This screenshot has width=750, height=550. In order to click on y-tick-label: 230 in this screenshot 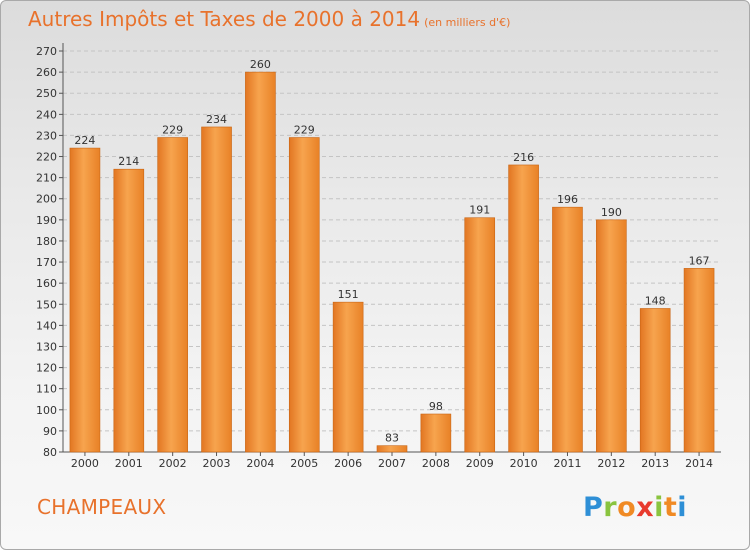, I will do `click(46, 135)`.